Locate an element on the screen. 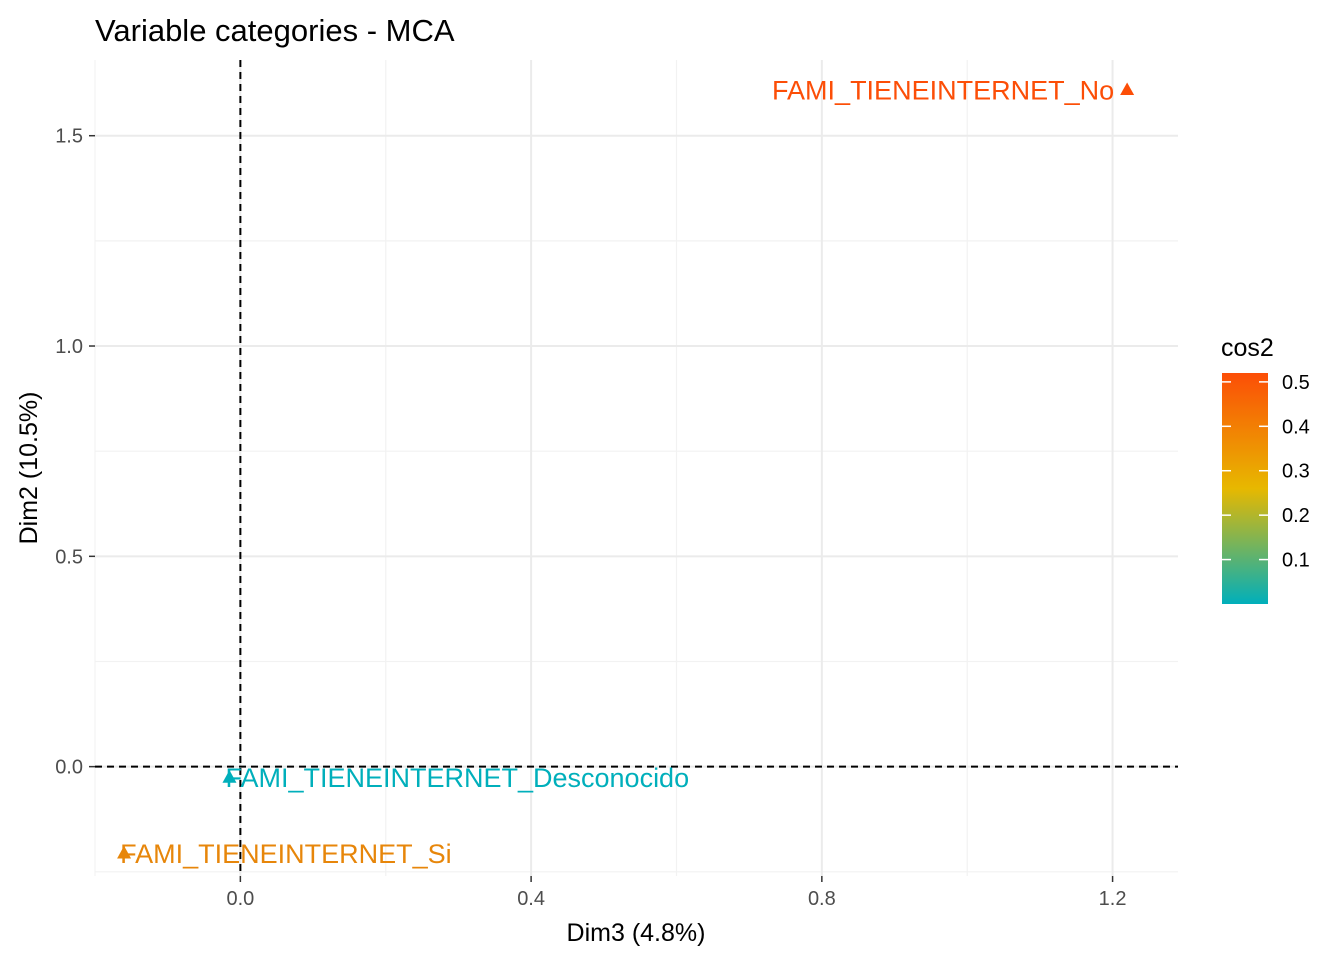 This screenshot has width=1344, height=960. point-label: FAMI_TIENEINTERNET_No is located at coordinates (943, 90).